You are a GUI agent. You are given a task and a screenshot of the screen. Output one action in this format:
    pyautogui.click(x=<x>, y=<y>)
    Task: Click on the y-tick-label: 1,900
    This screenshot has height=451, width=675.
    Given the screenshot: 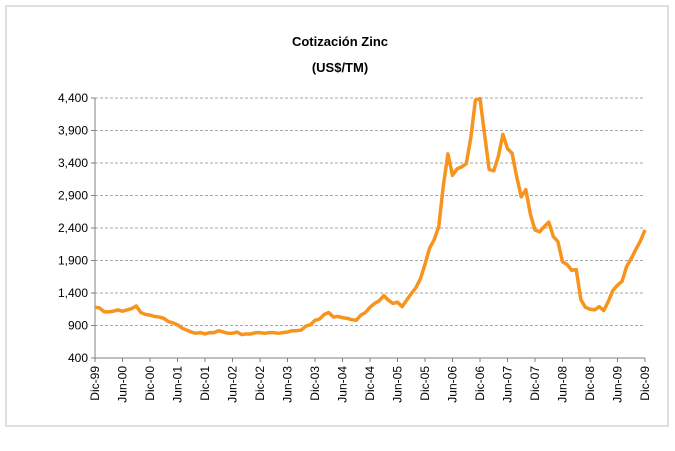 What is the action you would take?
    pyautogui.click(x=73, y=261)
    